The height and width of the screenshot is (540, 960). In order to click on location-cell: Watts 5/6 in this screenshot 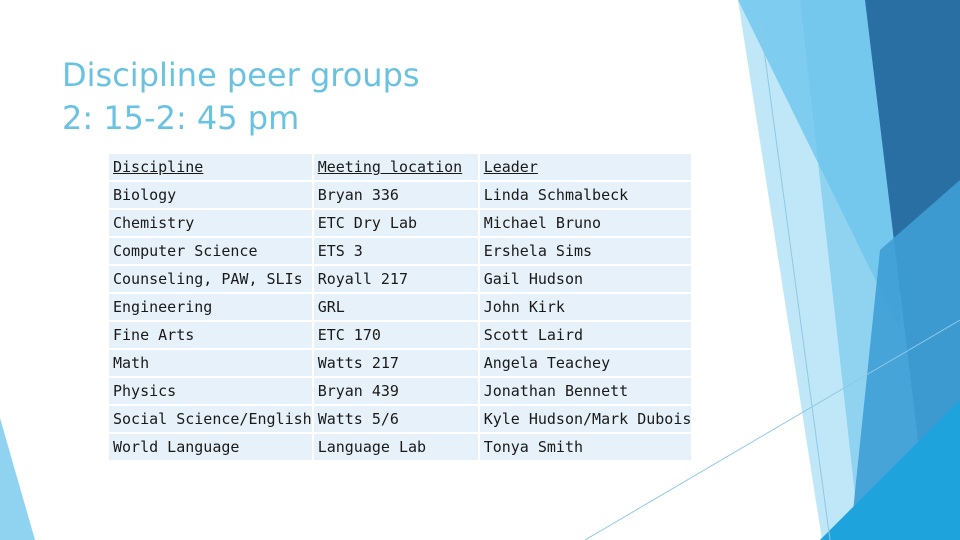, I will do `click(395, 419)`.